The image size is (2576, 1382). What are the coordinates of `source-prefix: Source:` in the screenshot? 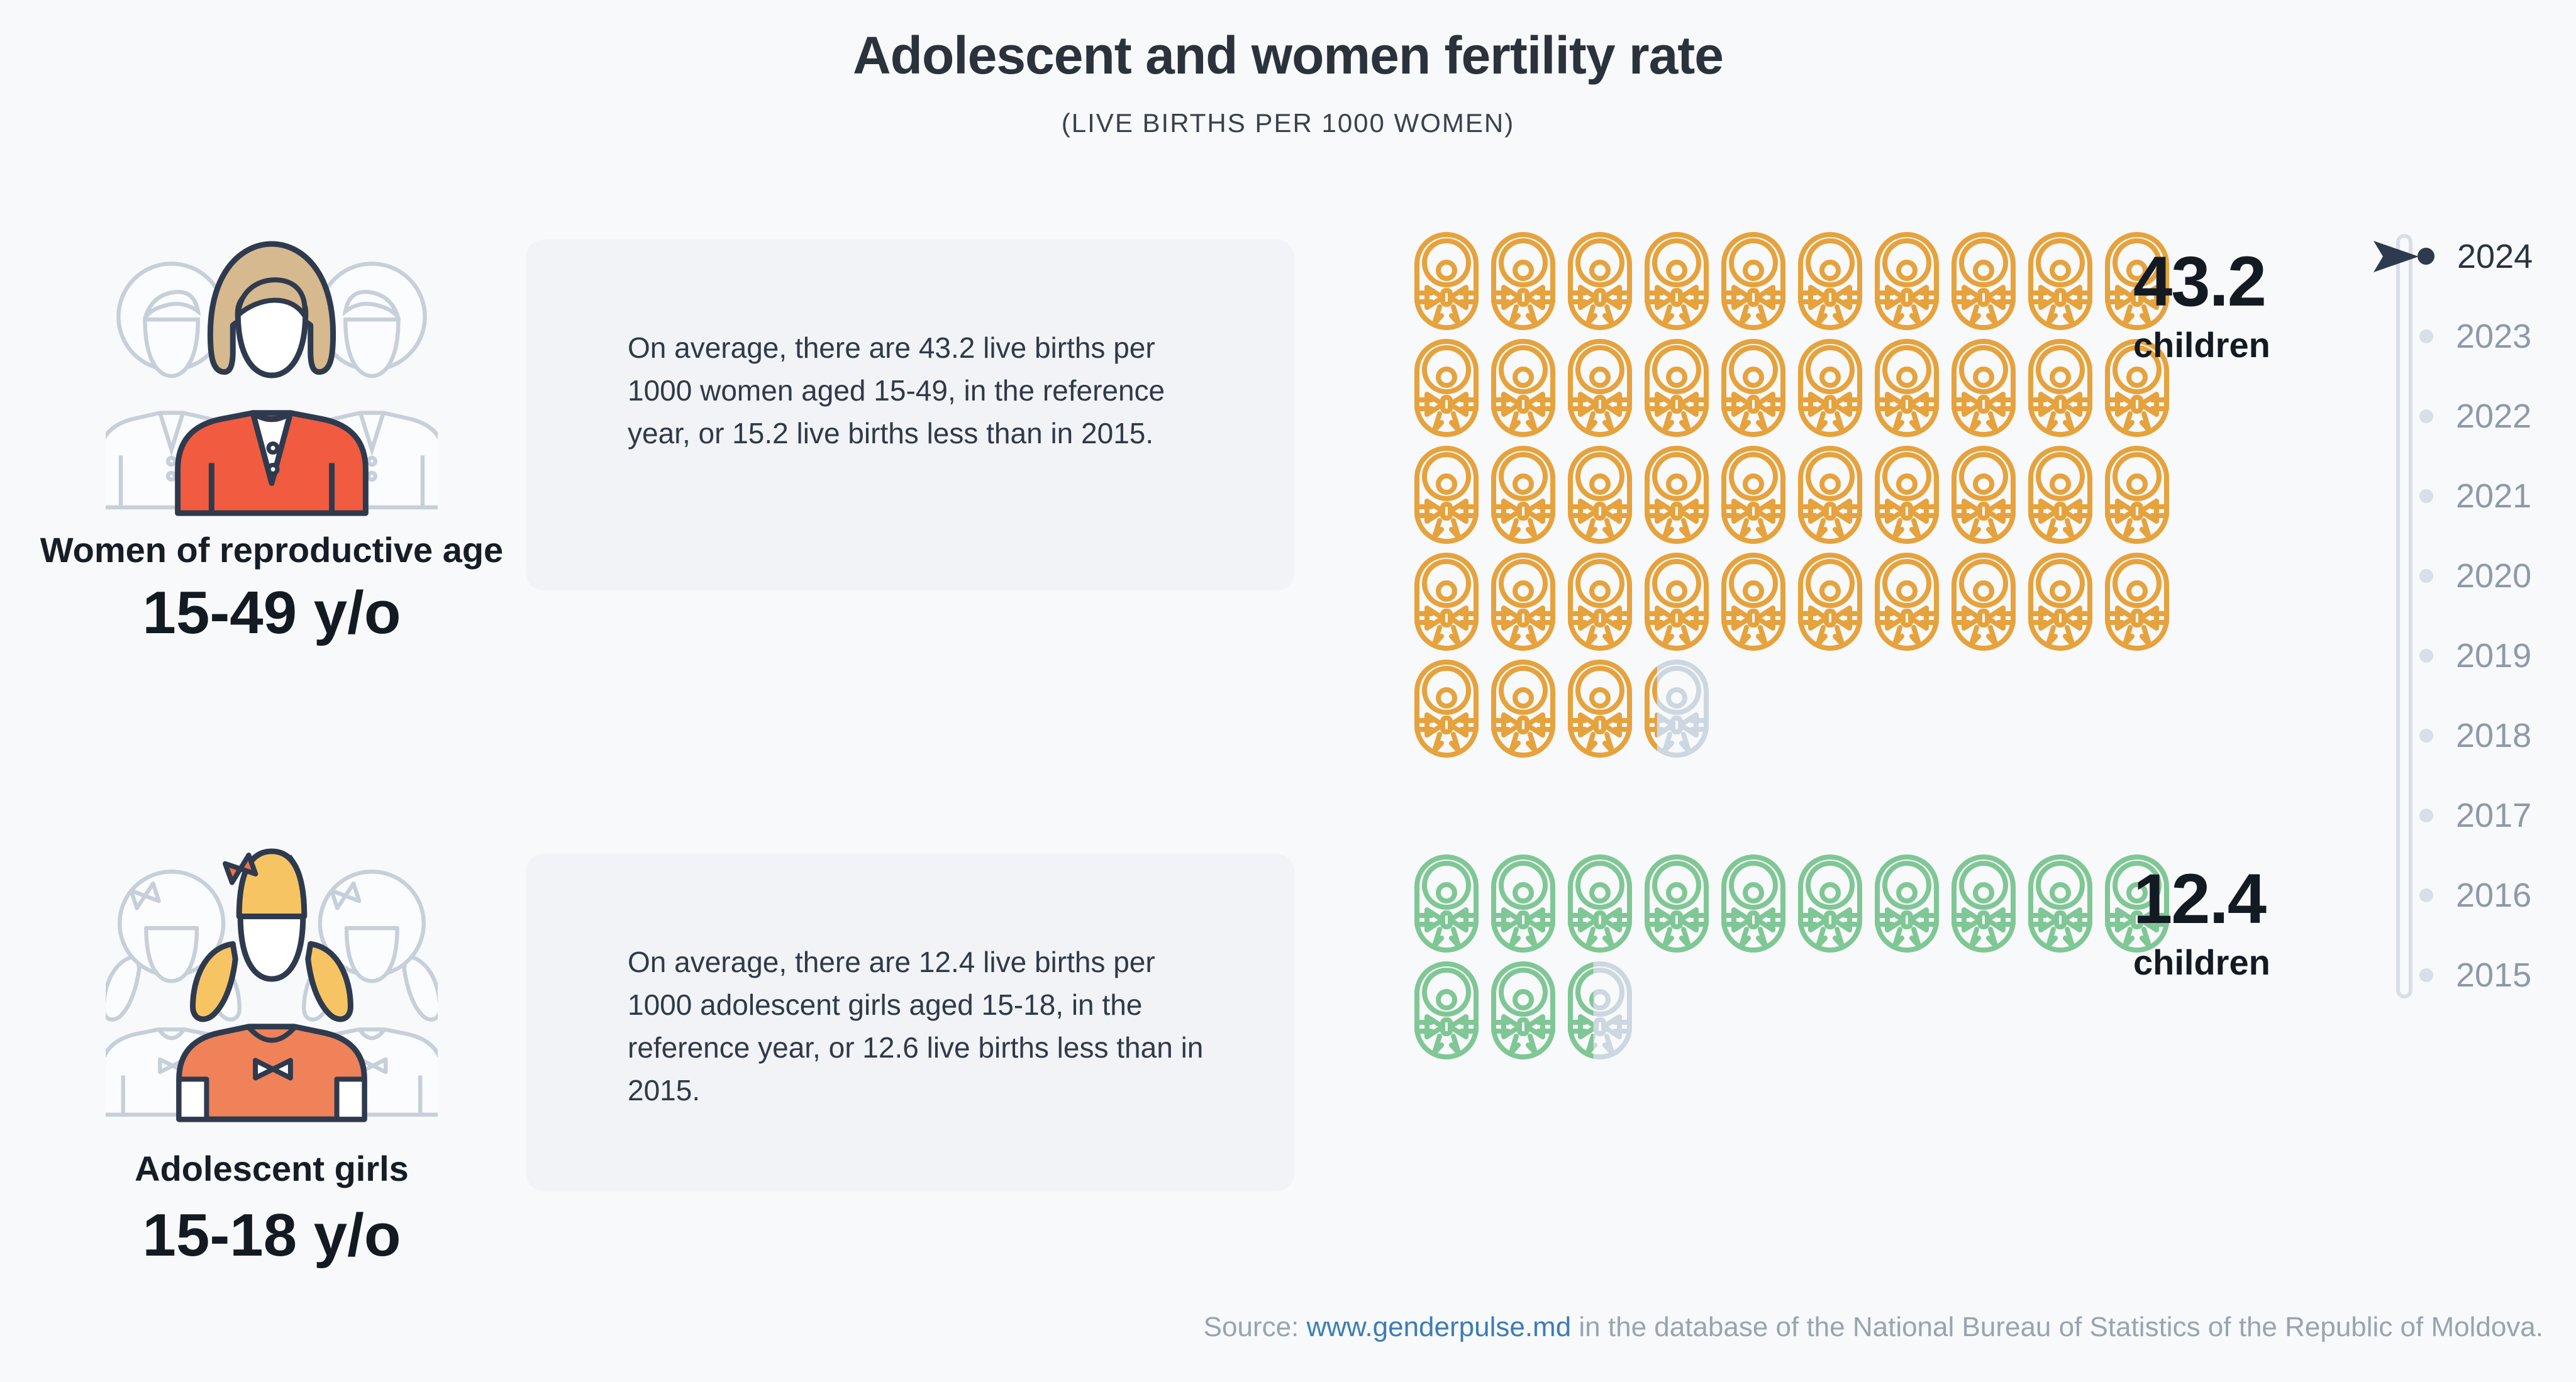 It's located at (1255, 1327).